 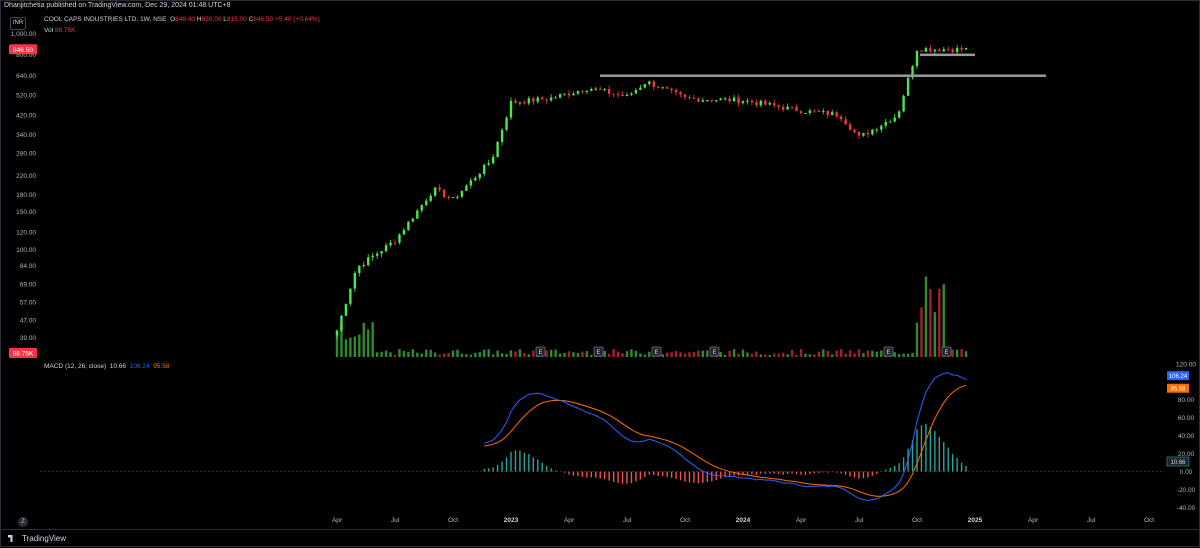 What do you see at coordinates (26, 153) in the screenshot?
I see `price-tick-label: 280.00` at bounding box center [26, 153].